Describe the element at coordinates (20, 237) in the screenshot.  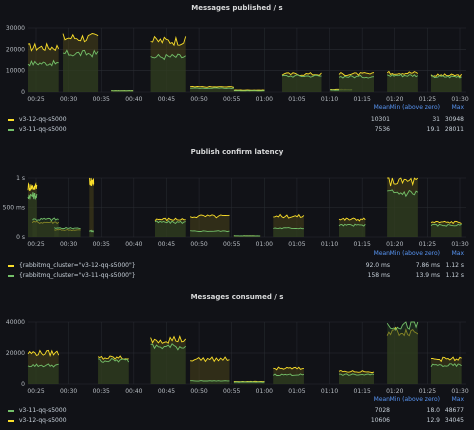
I see `y-tick-label: 0 s` at that location.